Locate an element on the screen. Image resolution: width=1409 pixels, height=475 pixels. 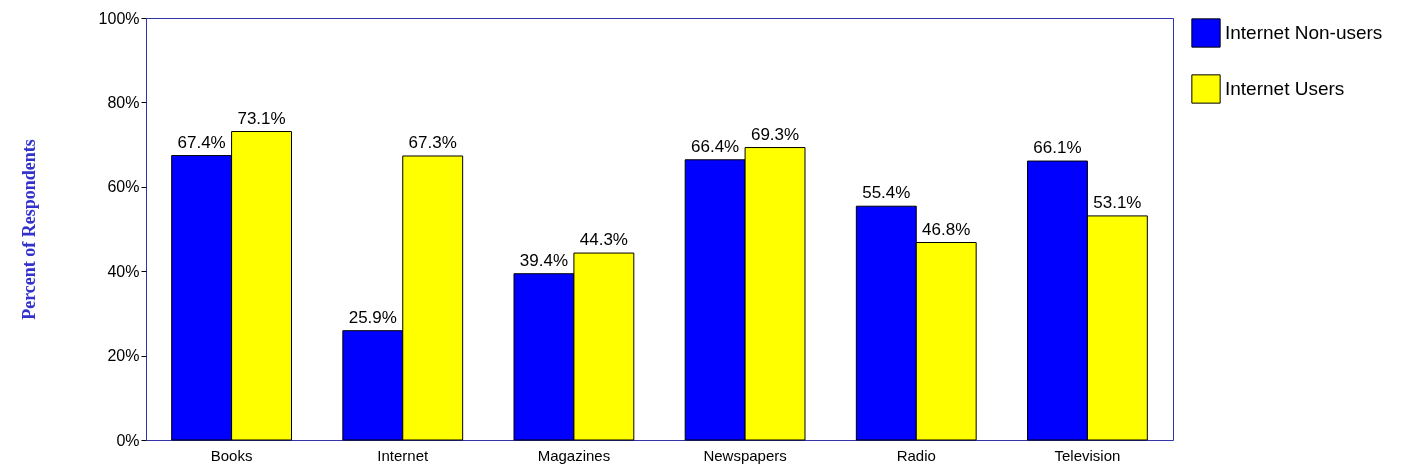
data-label: 55.4% is located at coordinates (886, 193).